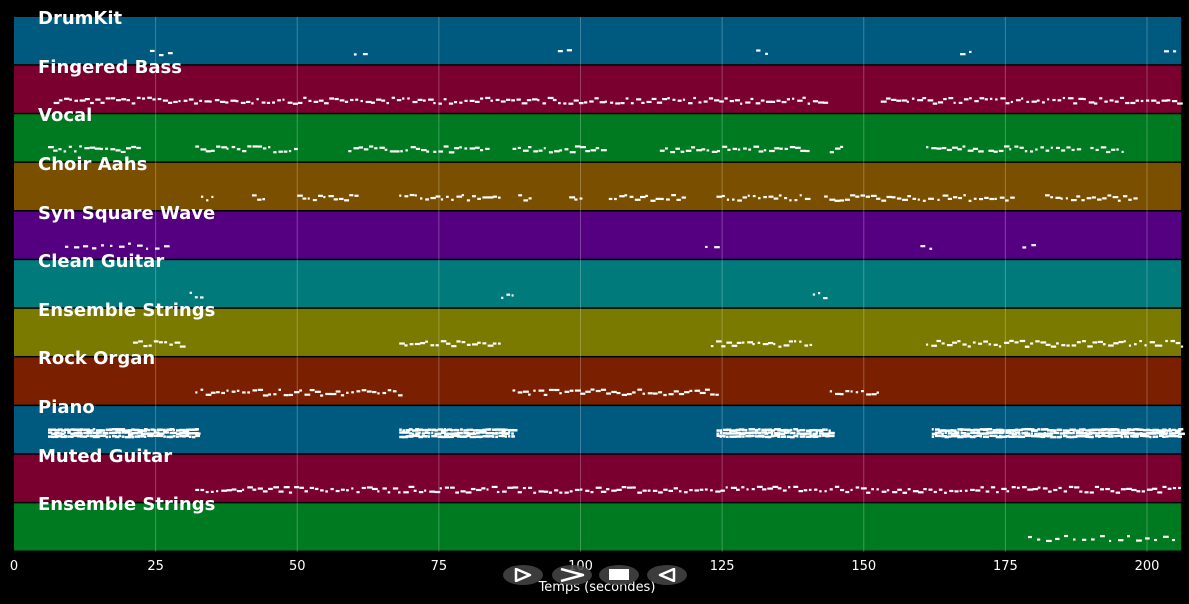  Describe the element at coordinates (667, 575) in the screenshot. I see `rewind-button` at that location.